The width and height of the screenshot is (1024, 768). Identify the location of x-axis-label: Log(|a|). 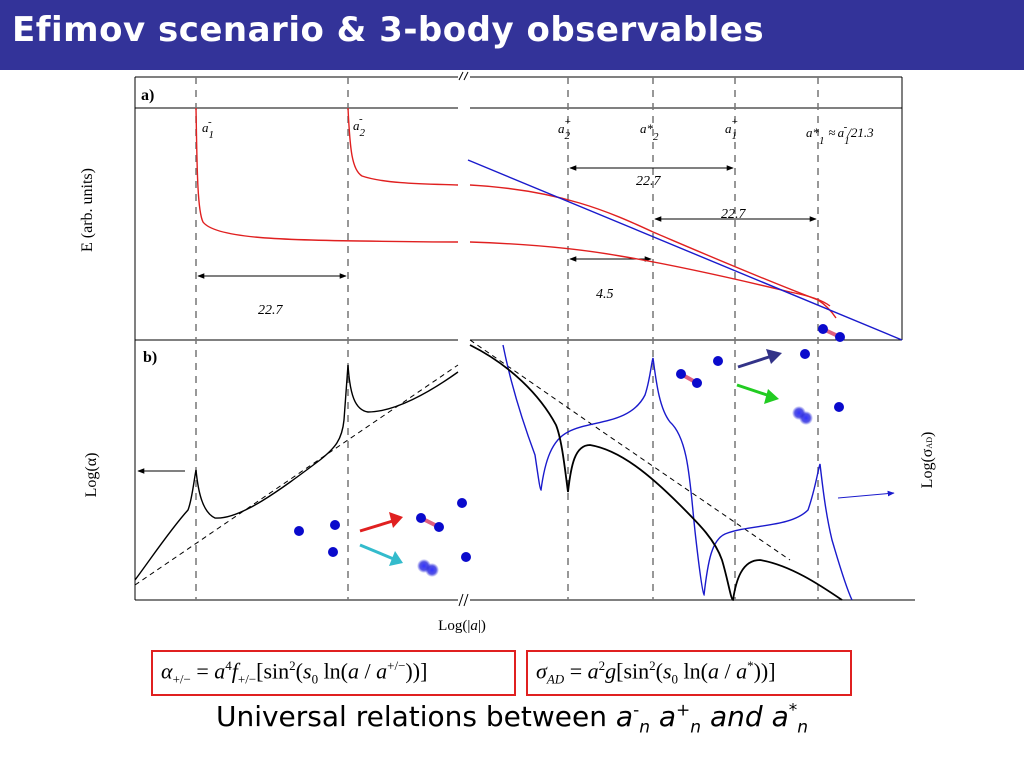
(462, 626).